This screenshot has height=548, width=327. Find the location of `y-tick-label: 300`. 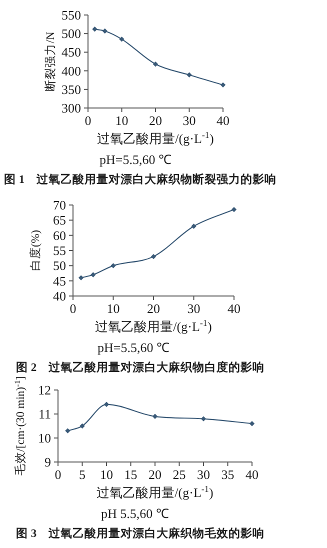

y-tick-label: 300 is located at coordinates (71, 108).